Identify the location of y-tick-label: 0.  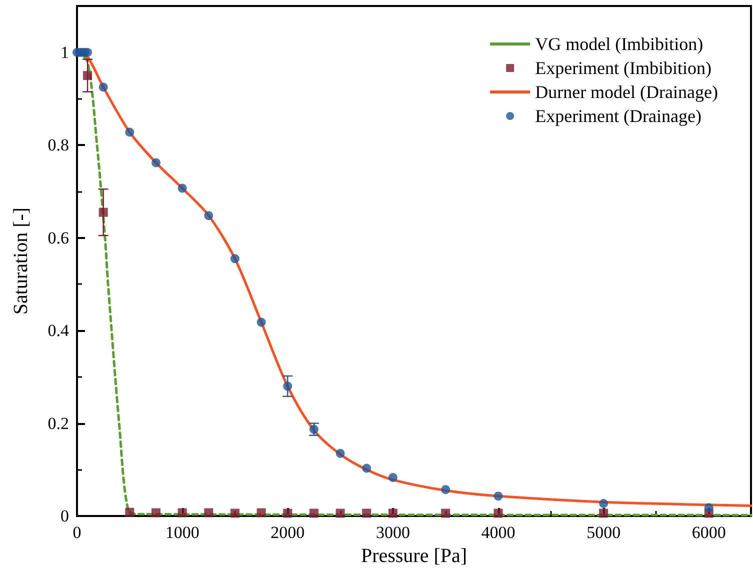
(64, 516).